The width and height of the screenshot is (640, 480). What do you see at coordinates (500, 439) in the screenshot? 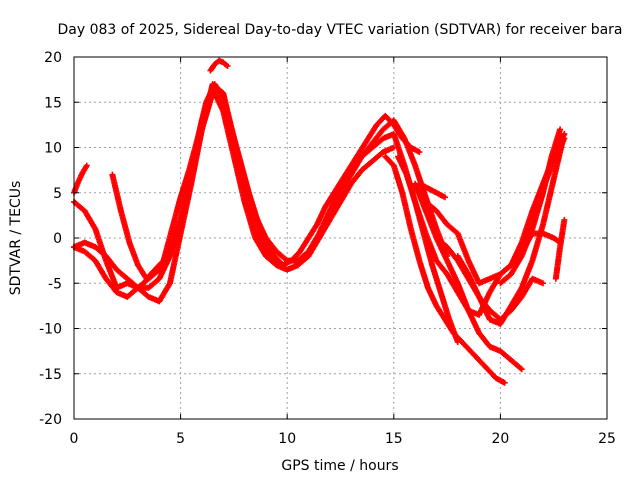
I see `x-tick-label: 20` at bounding box center [500, 439].